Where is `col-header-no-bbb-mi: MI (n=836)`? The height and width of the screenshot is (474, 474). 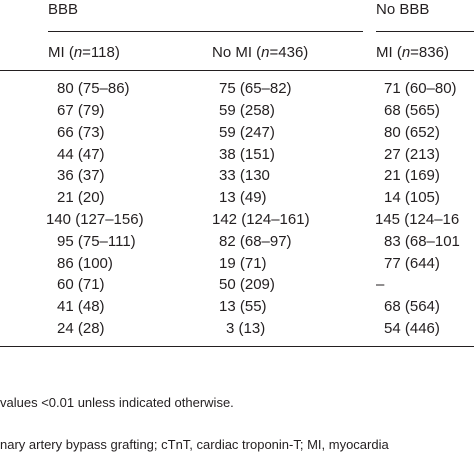 col-header-no-bbb-mi: MI (n=836) is located at coordinates (412, 52).